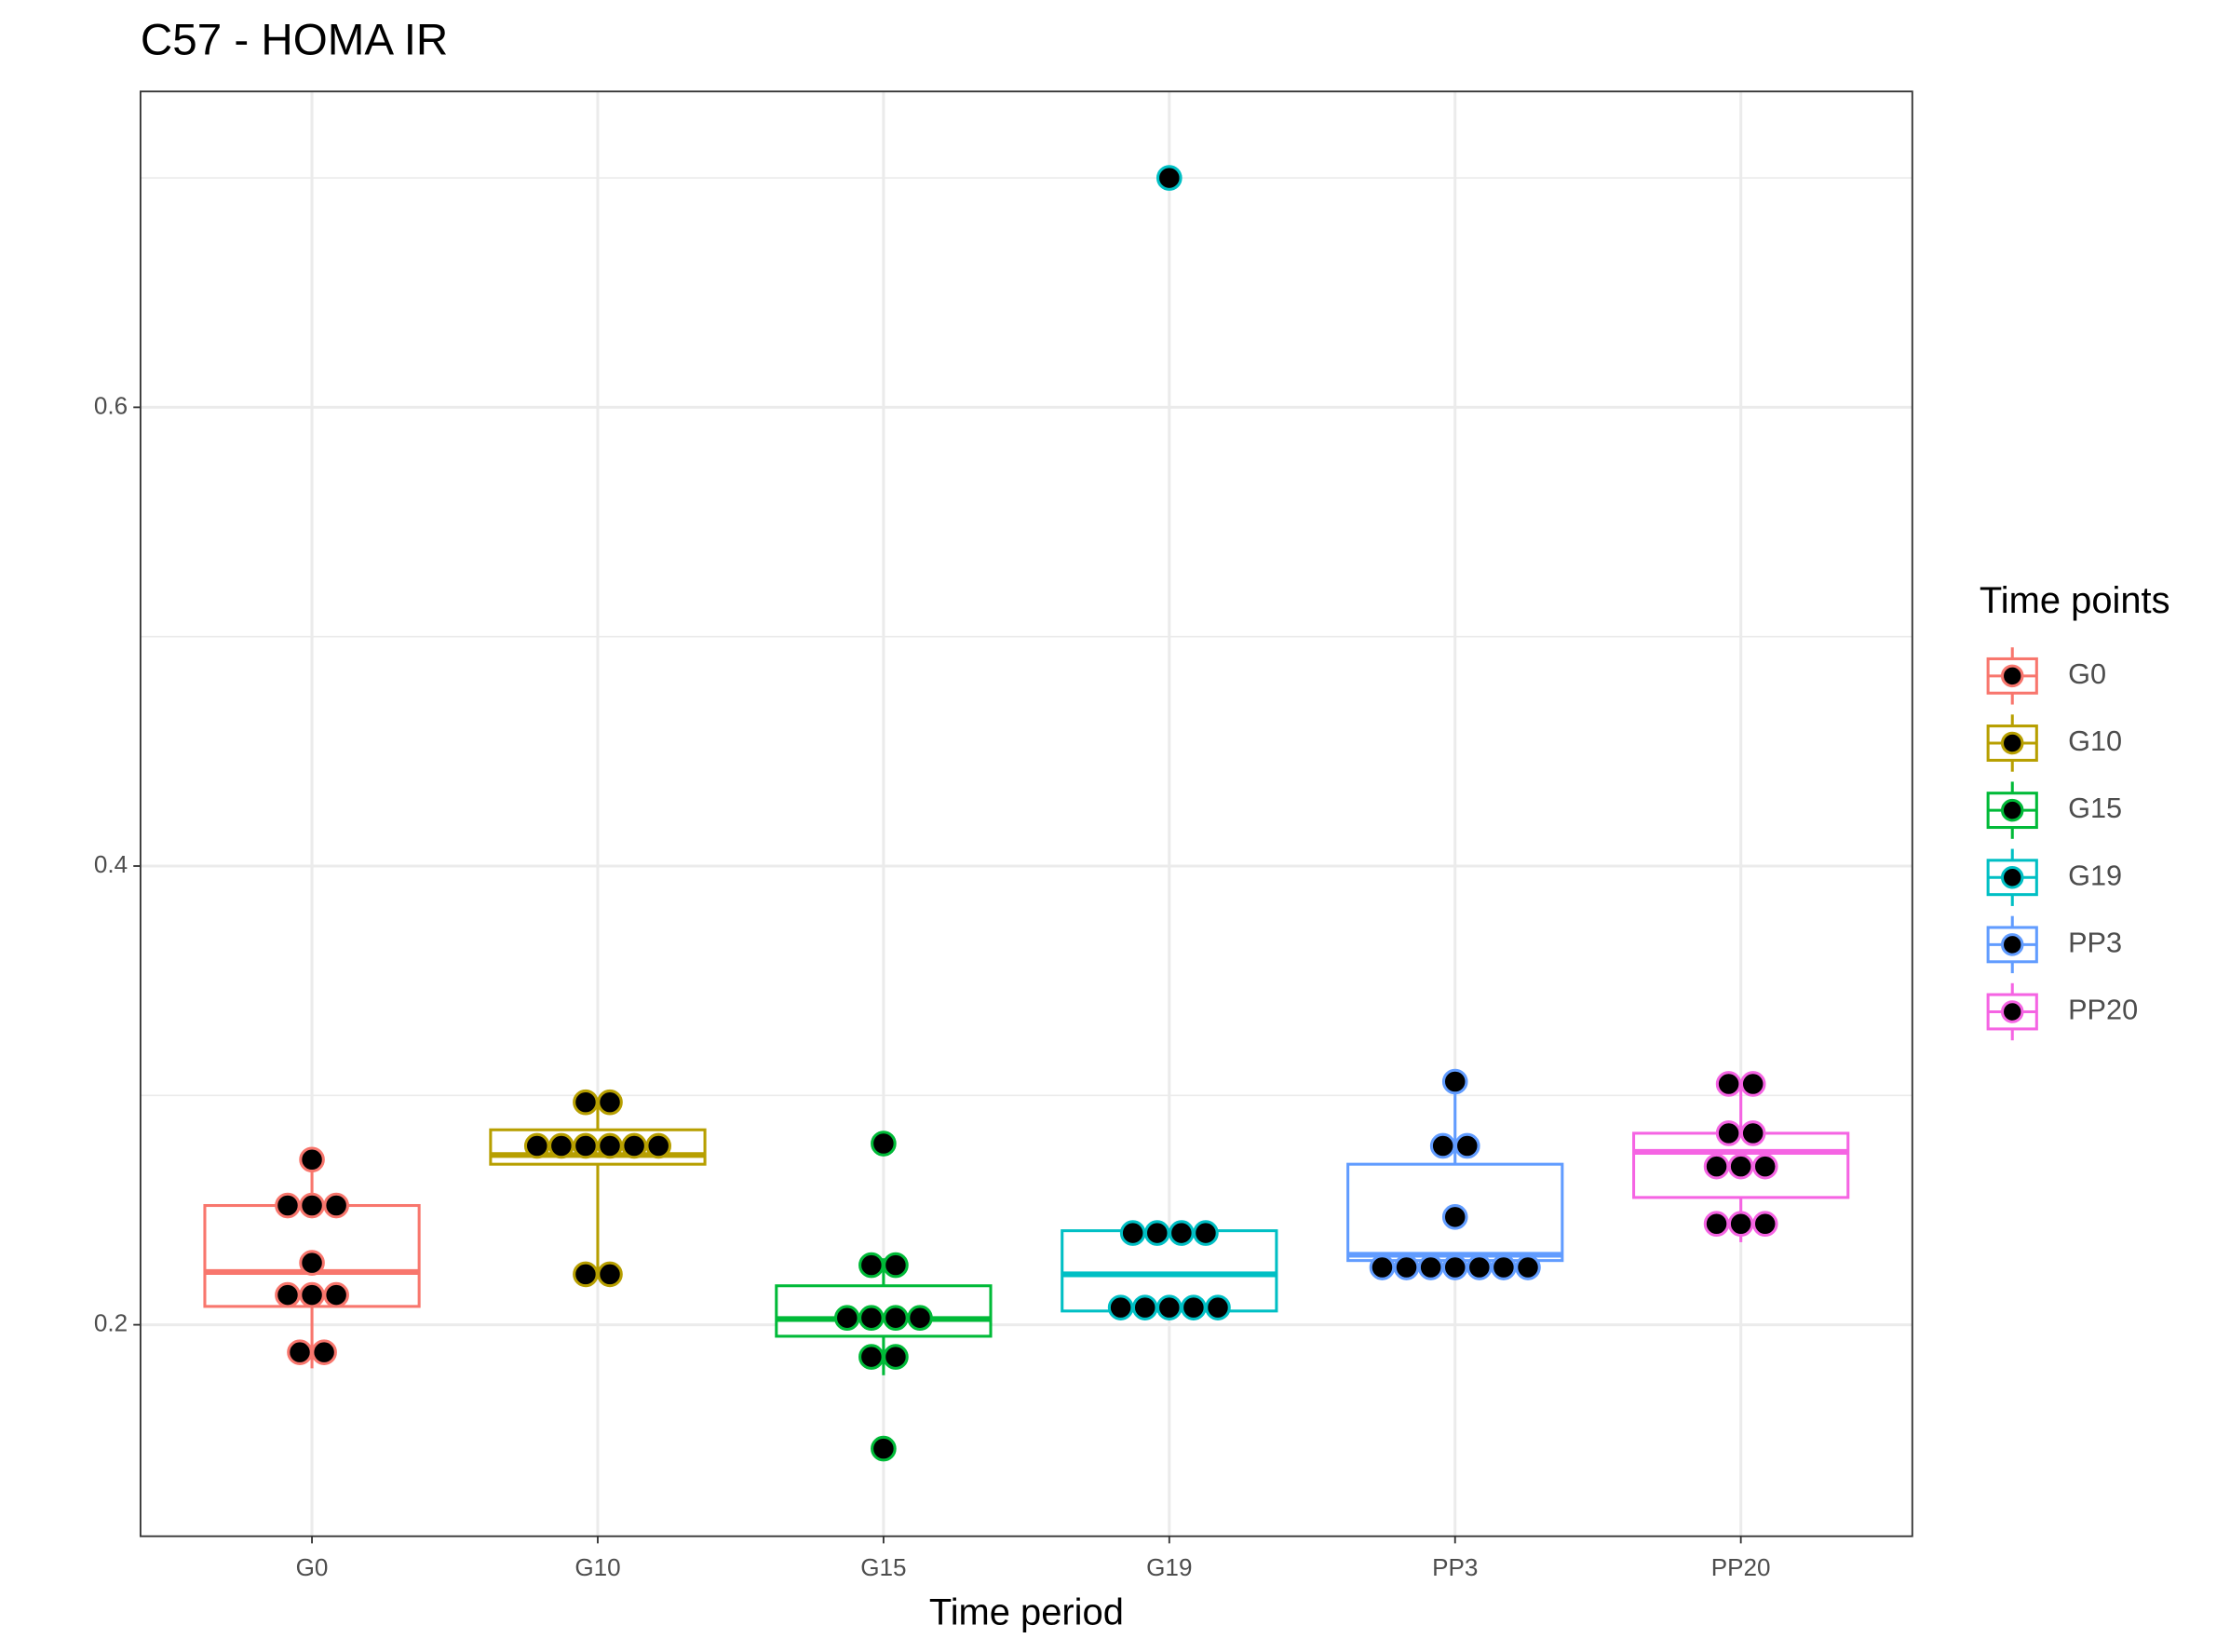 The image size is (2230, 1652). I want to click on y-tick-label: 0.6, so click(111, 405).